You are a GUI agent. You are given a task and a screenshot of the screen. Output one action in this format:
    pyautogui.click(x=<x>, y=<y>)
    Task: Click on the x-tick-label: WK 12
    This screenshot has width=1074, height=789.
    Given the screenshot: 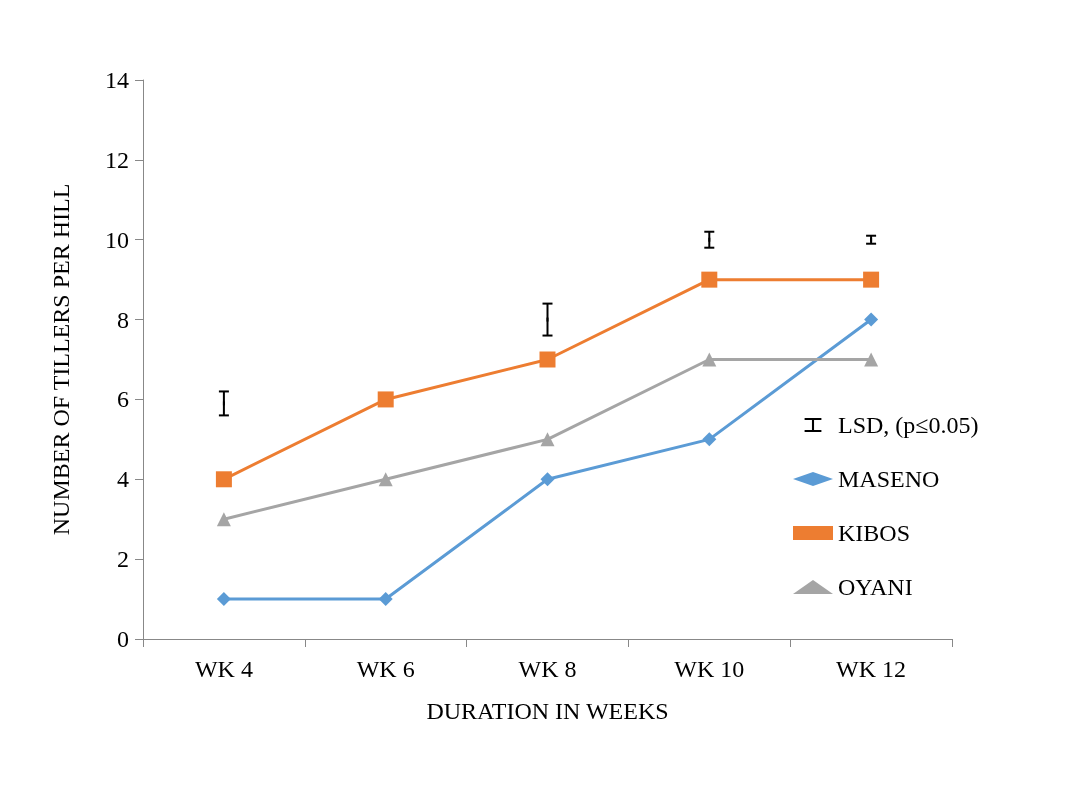 What is the action you would take?
    pyautogui.click(x=871, y=669)
    